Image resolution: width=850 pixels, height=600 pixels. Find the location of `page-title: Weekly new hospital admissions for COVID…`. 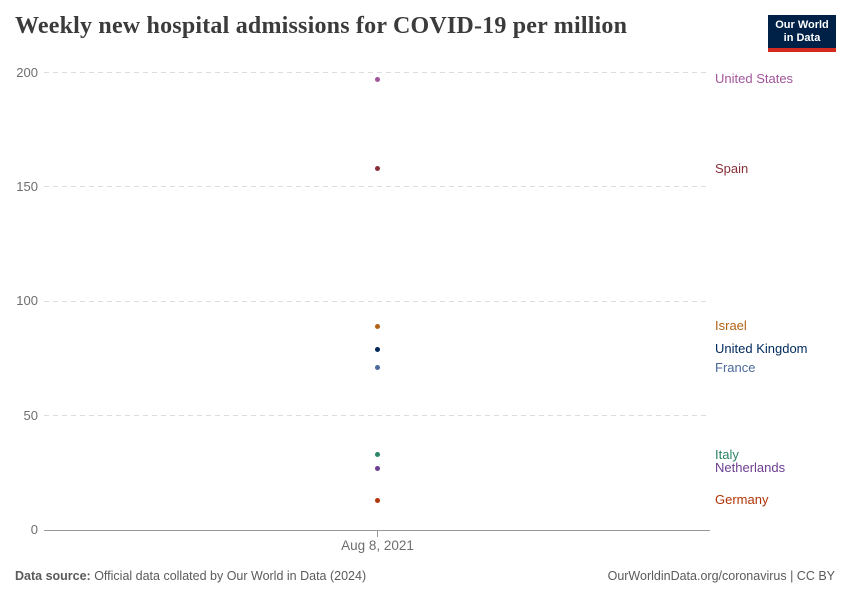

page-title: Weekly new hospital admissions for COVID… is located at coordinates (321, 26).